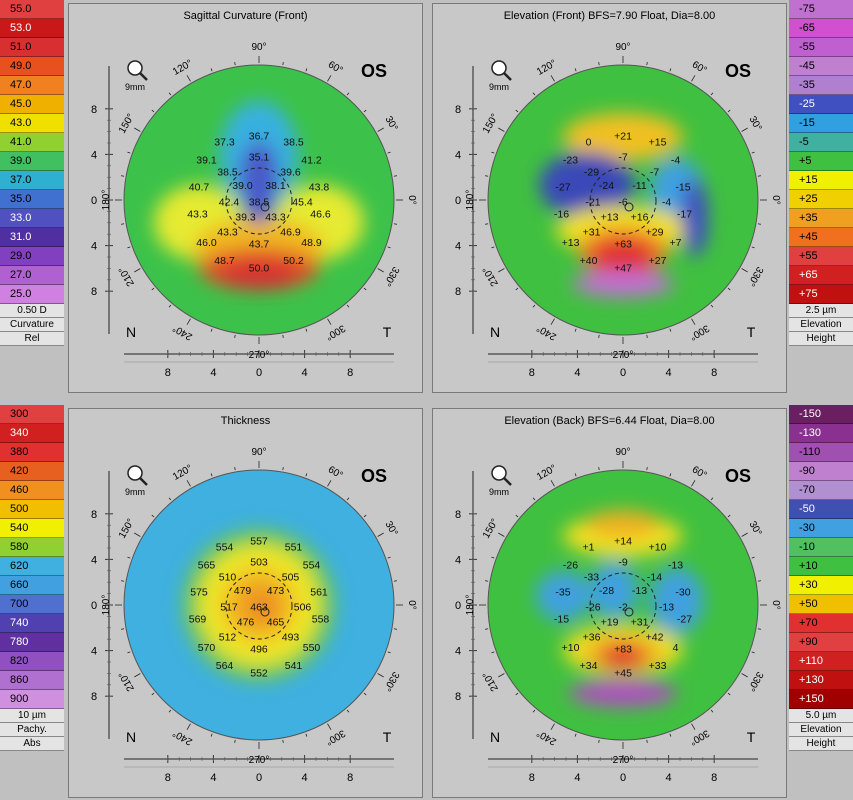 Image resolution: width=853 pixels, height=800 pixels. Describe the element at coordinates (821, 566) in the screenshot. I see `scale-value: +10` at that location.